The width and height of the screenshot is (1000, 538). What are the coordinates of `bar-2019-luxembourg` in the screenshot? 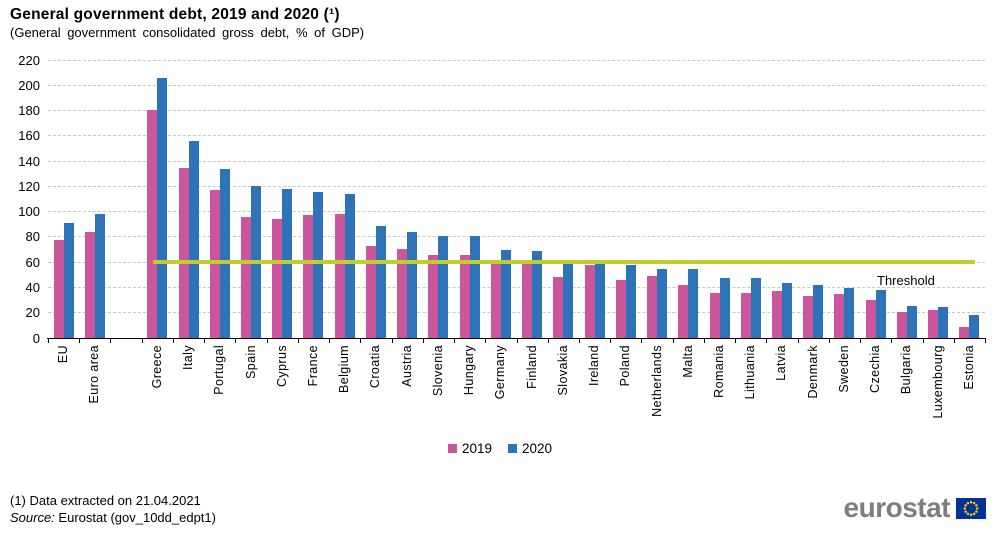 It's located at (933, 324).